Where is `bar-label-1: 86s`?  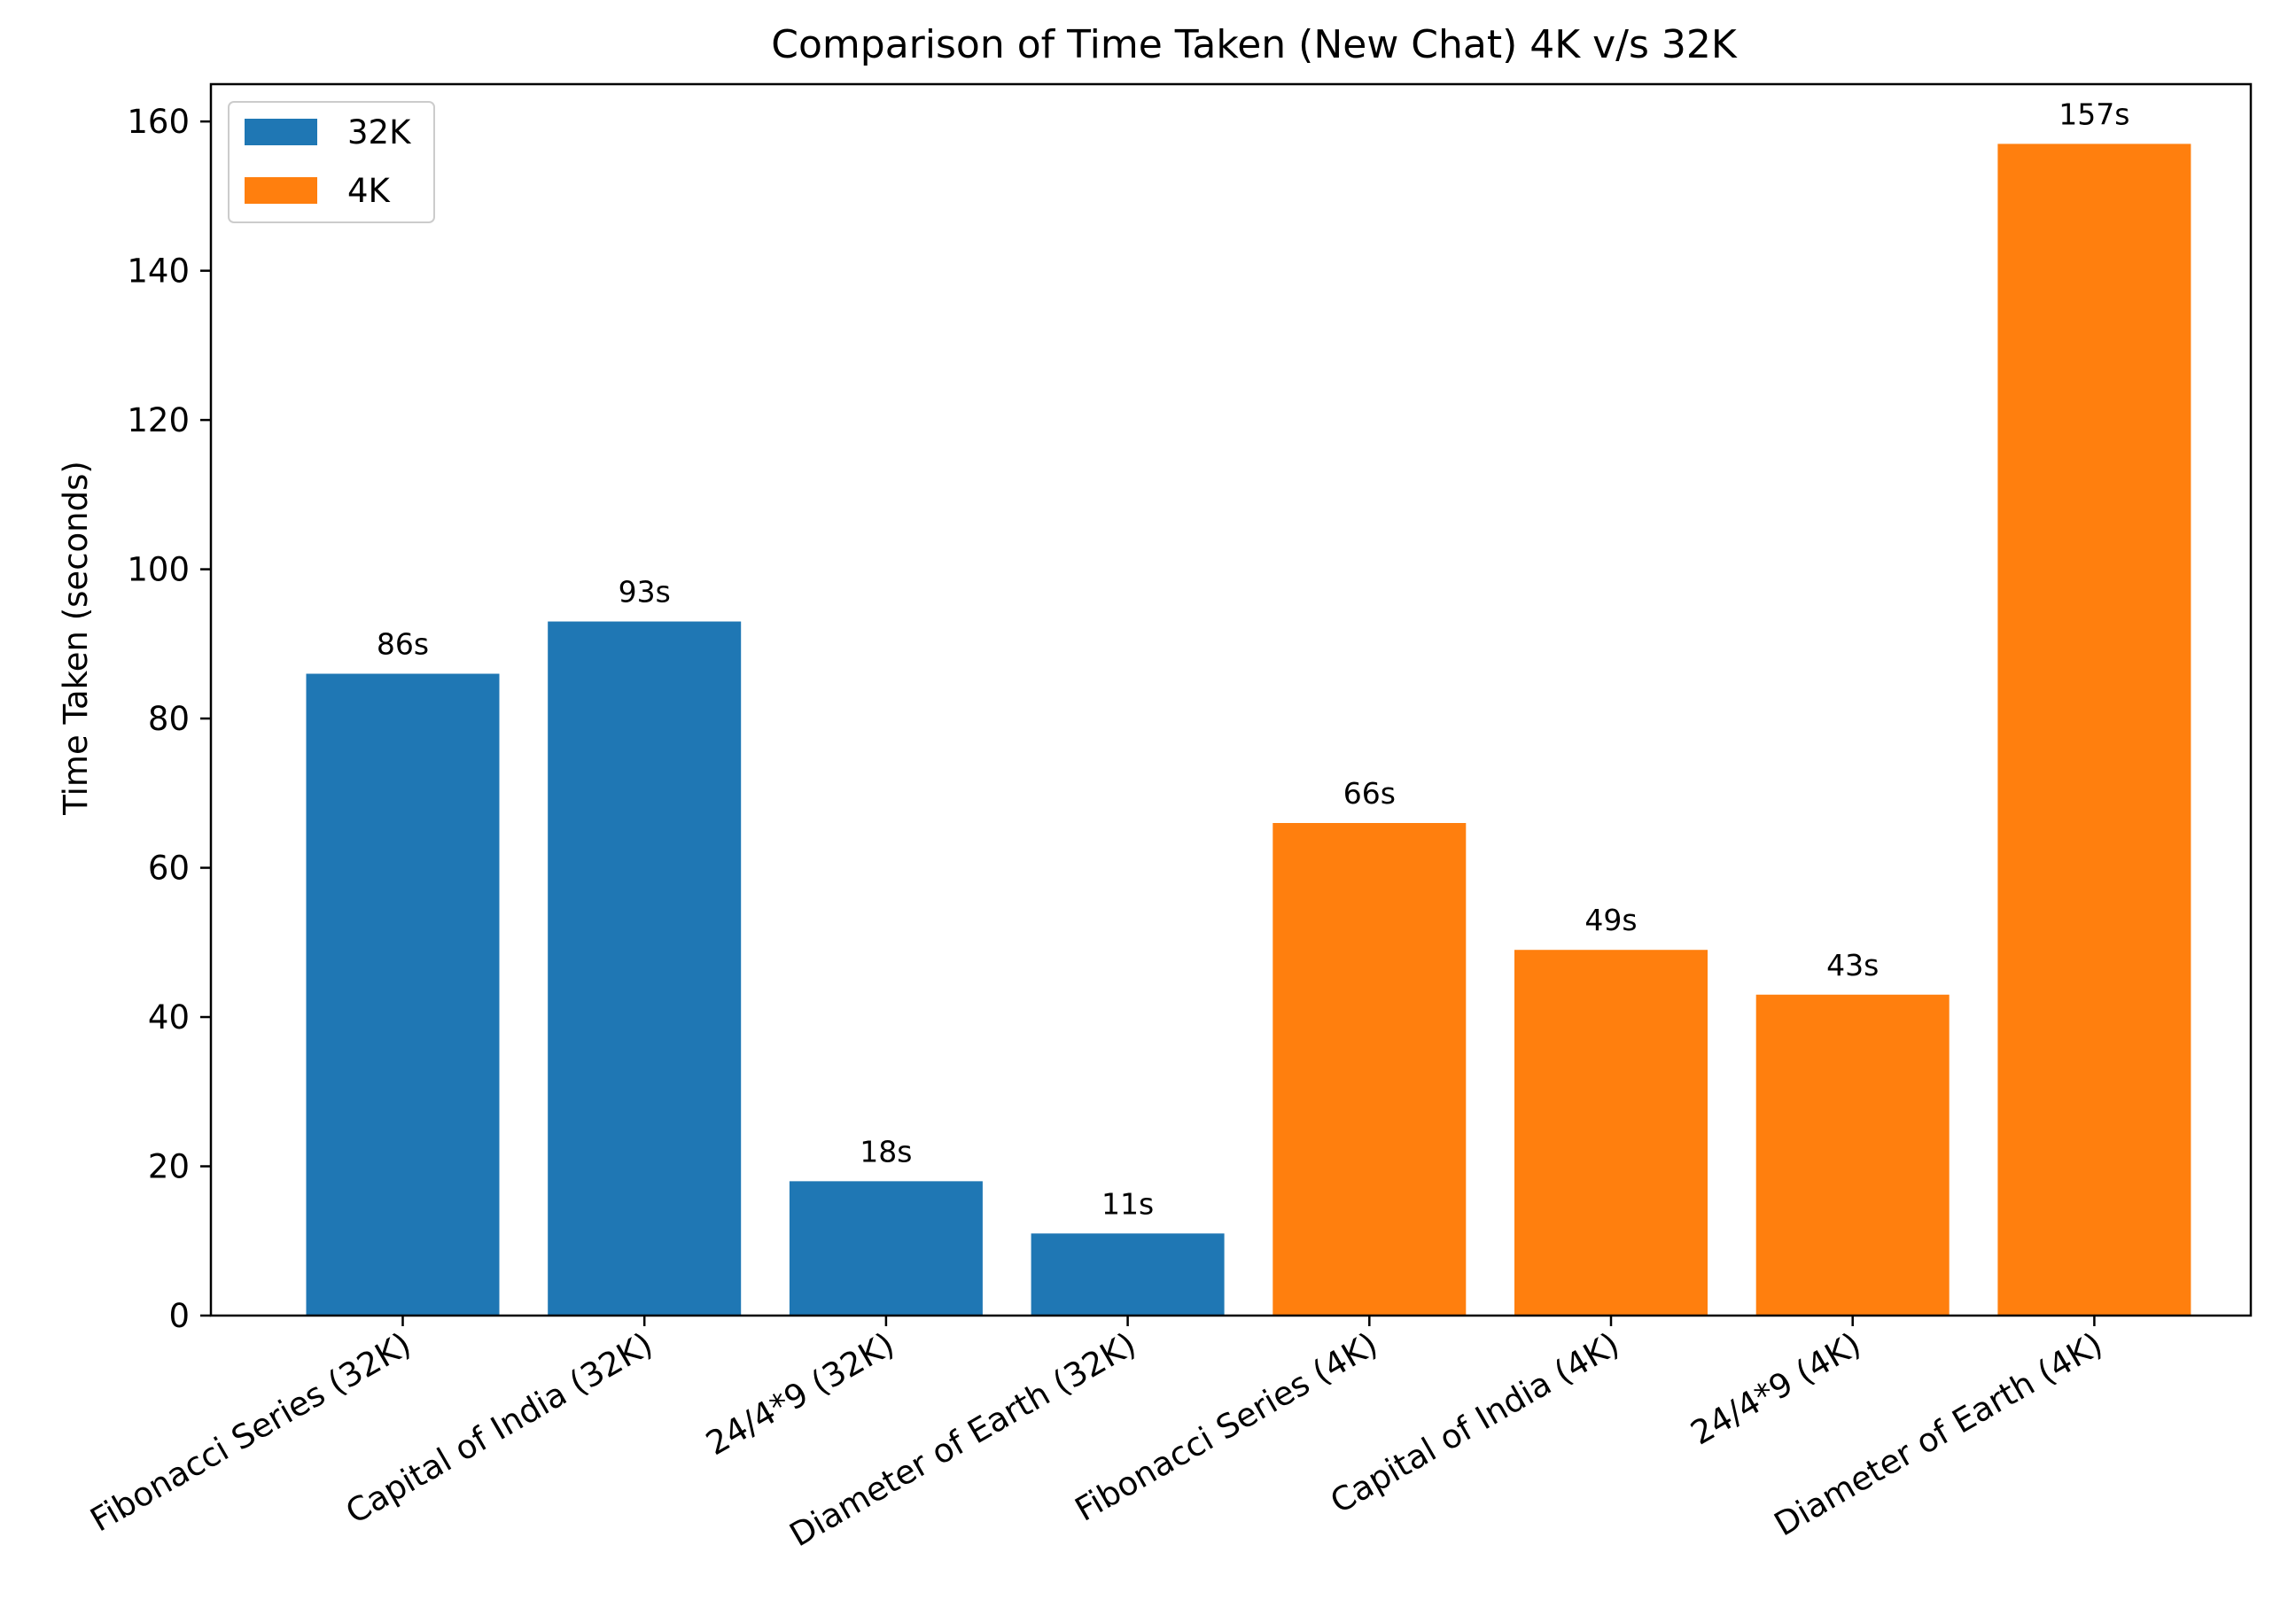
bar-label-1: 86s is located at coordinates (403, 644).